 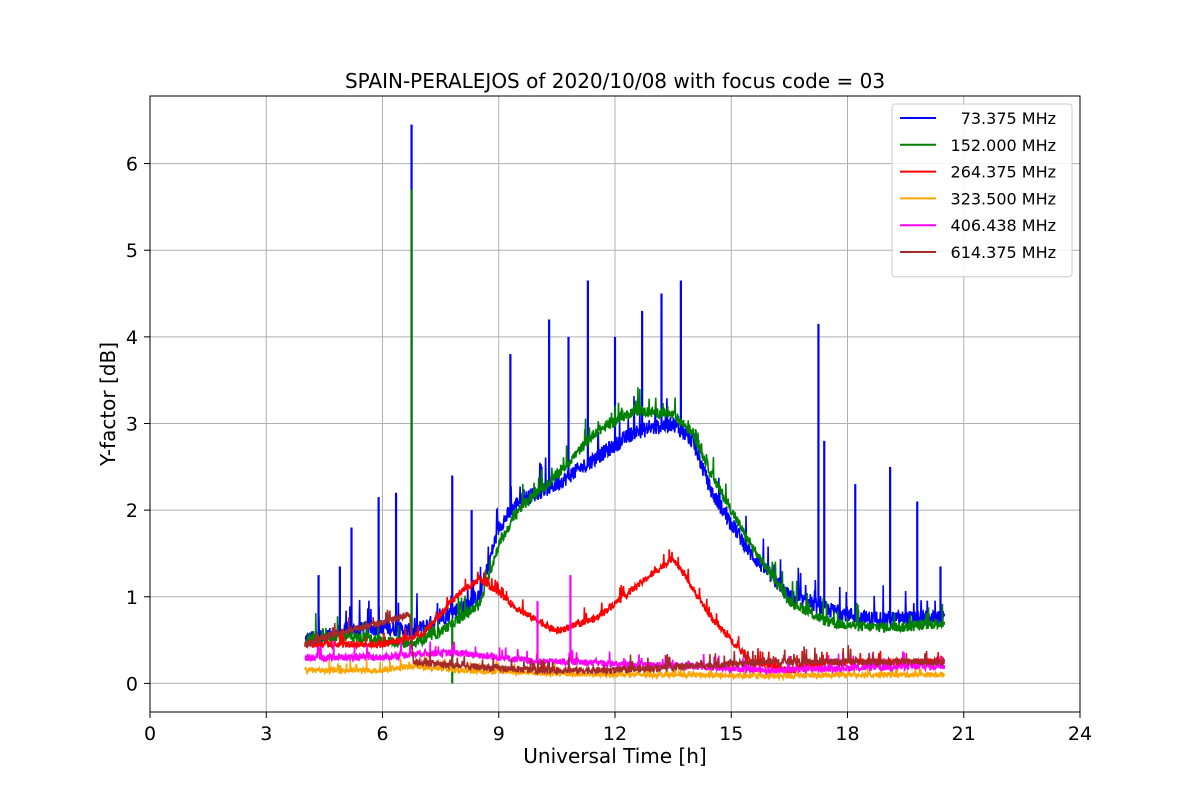 What do you see at coordinates (847, 734) in the screenshot?
I see `x-tick-label: 18` at bounding box center [847, 734].